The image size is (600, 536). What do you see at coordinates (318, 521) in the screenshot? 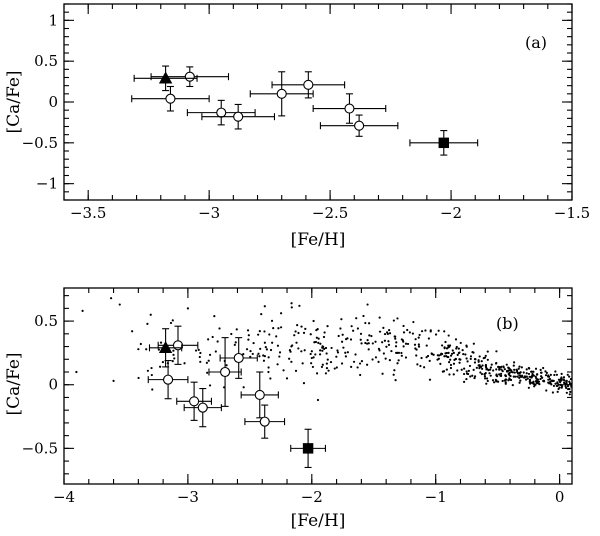
I see `panel-b-x-axis-label: [Fe/H]` at bounding box center [318, 521].